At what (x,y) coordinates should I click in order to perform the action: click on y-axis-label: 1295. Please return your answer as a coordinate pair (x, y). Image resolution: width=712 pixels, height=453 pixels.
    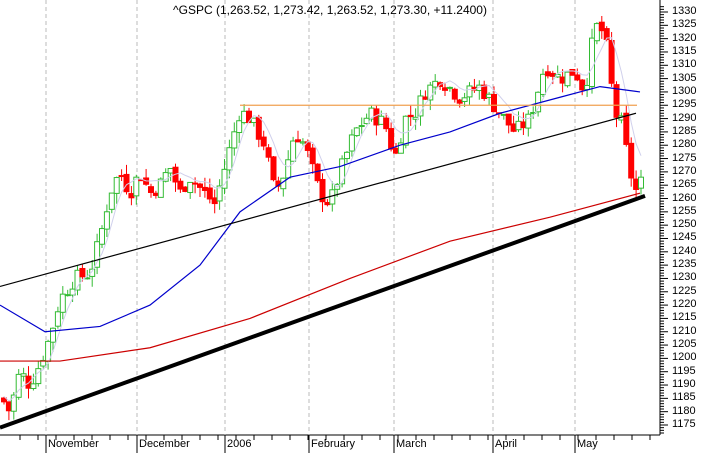
    Looking at the image, I should click on (684, 104).